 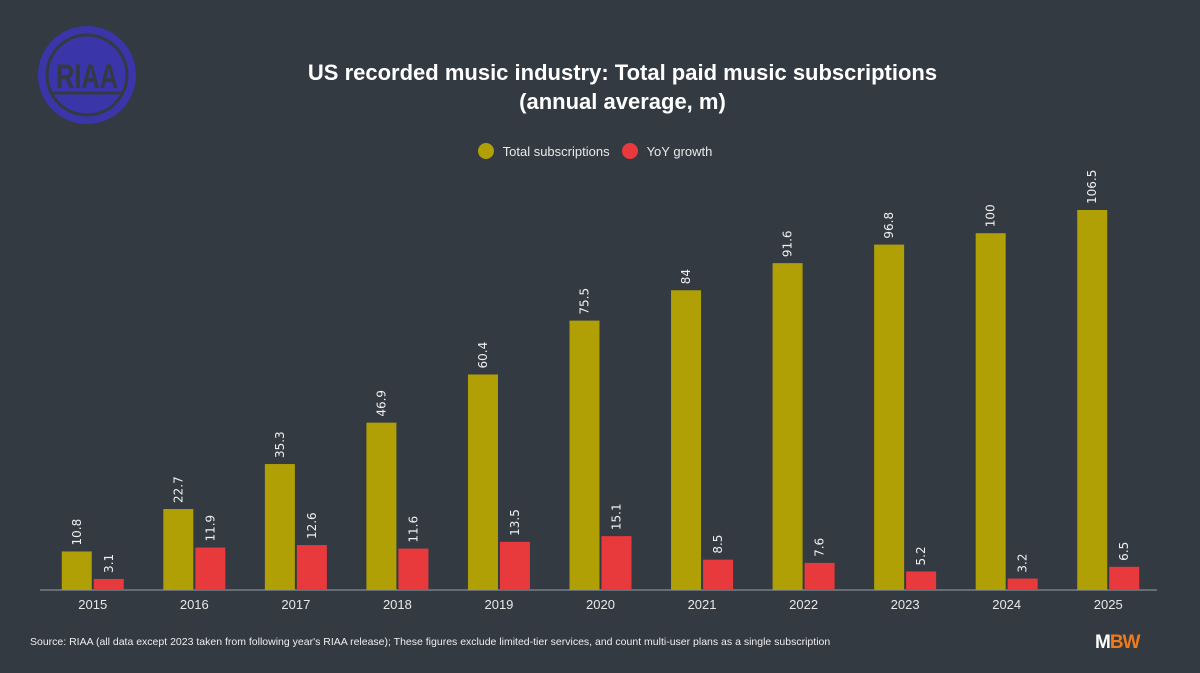 I want to click on data-label: 10.8, so click(x=77, y=532).